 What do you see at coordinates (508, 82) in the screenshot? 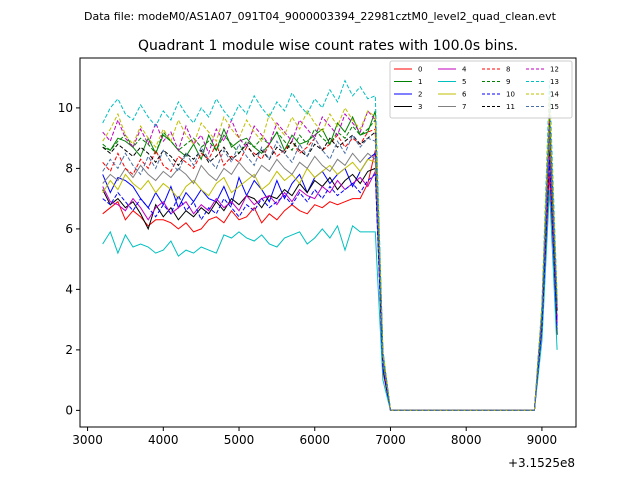
I see `legend-label-9: 9` at bounding box center [508, 82].